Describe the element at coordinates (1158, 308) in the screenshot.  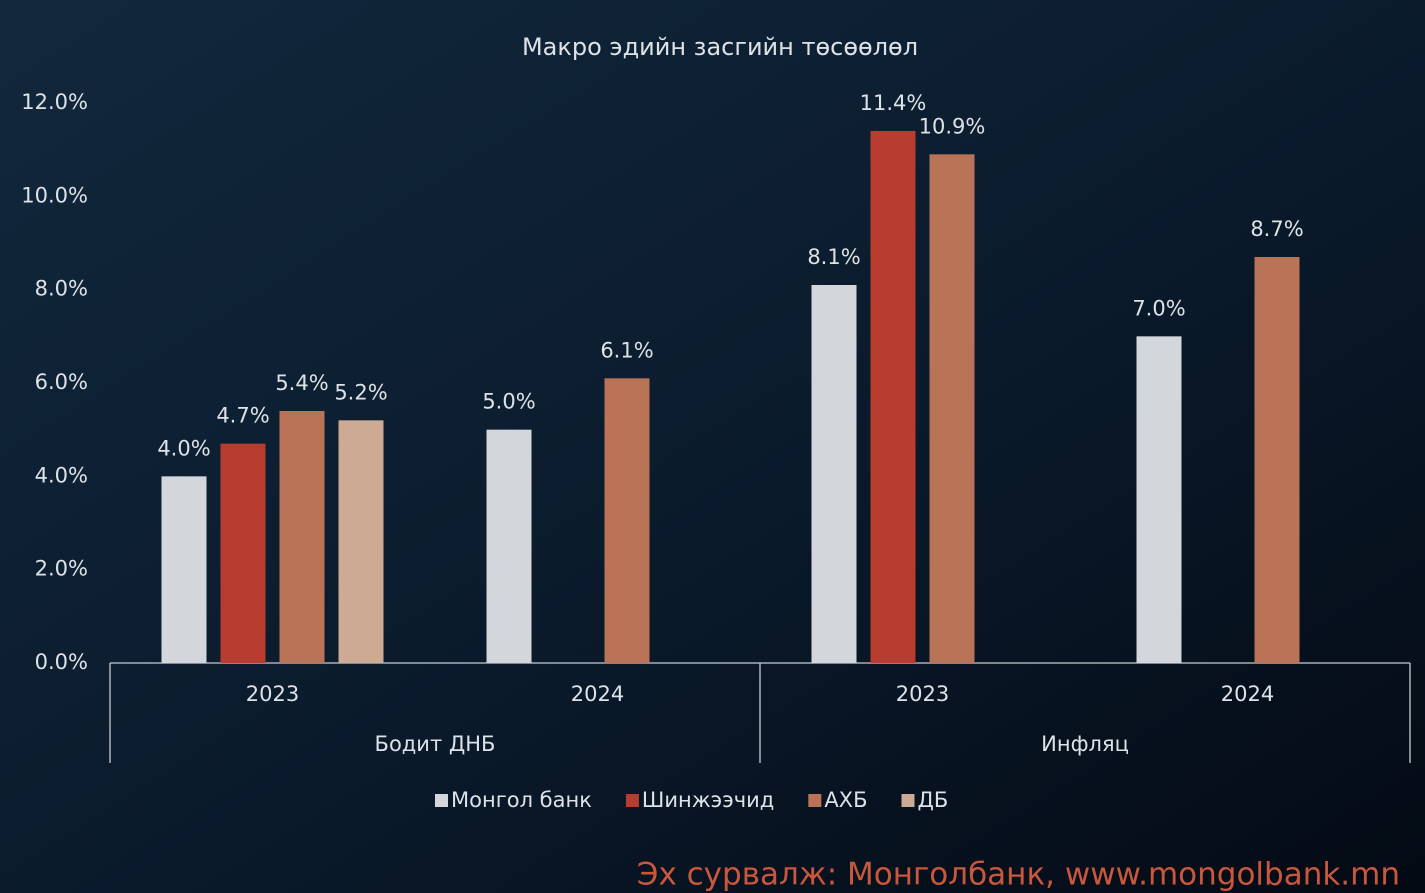
I see `data-label: 7.0%` at that location.